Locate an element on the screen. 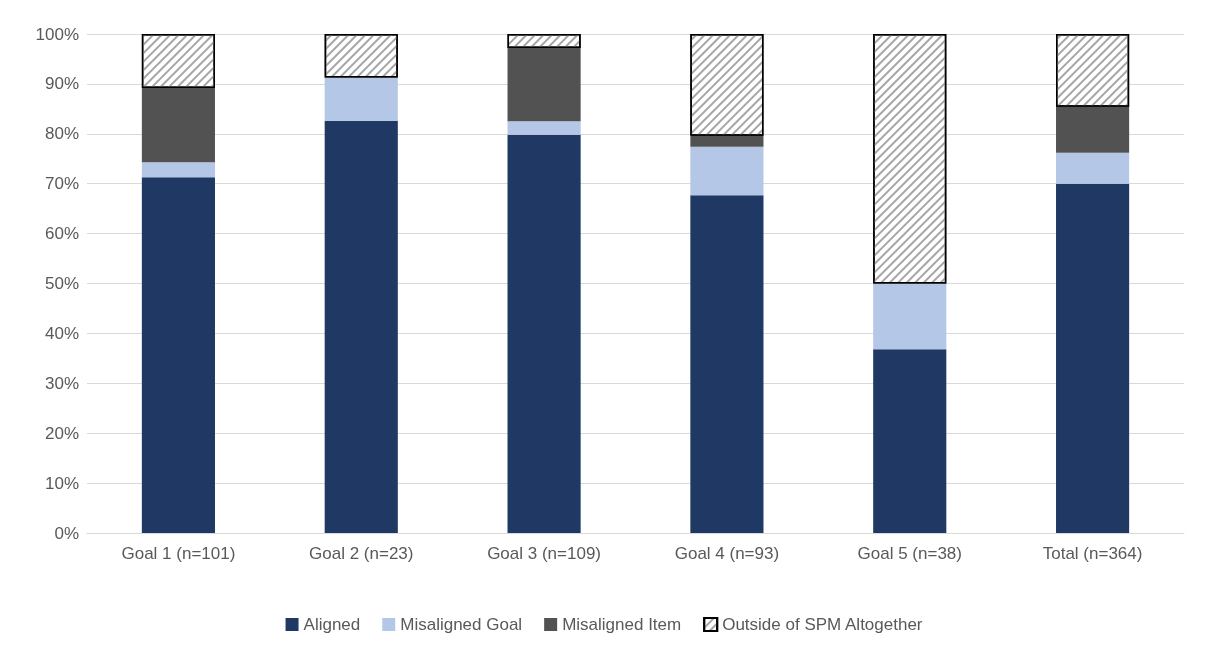 This screenshot has height=652, width=1209. y-tick-label: 0% is located at coordinates (66, 533).